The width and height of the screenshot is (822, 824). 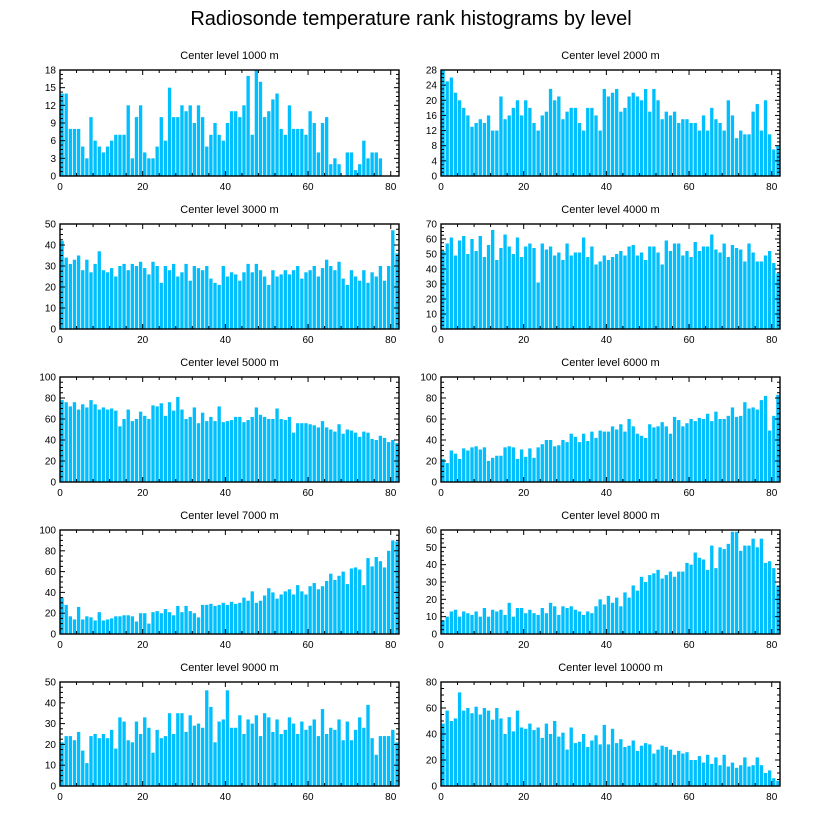 What do you see at coordinates (432, 116) in the screenshot?
I see `y-tick-label: 16` at bounding box center [432, 116].